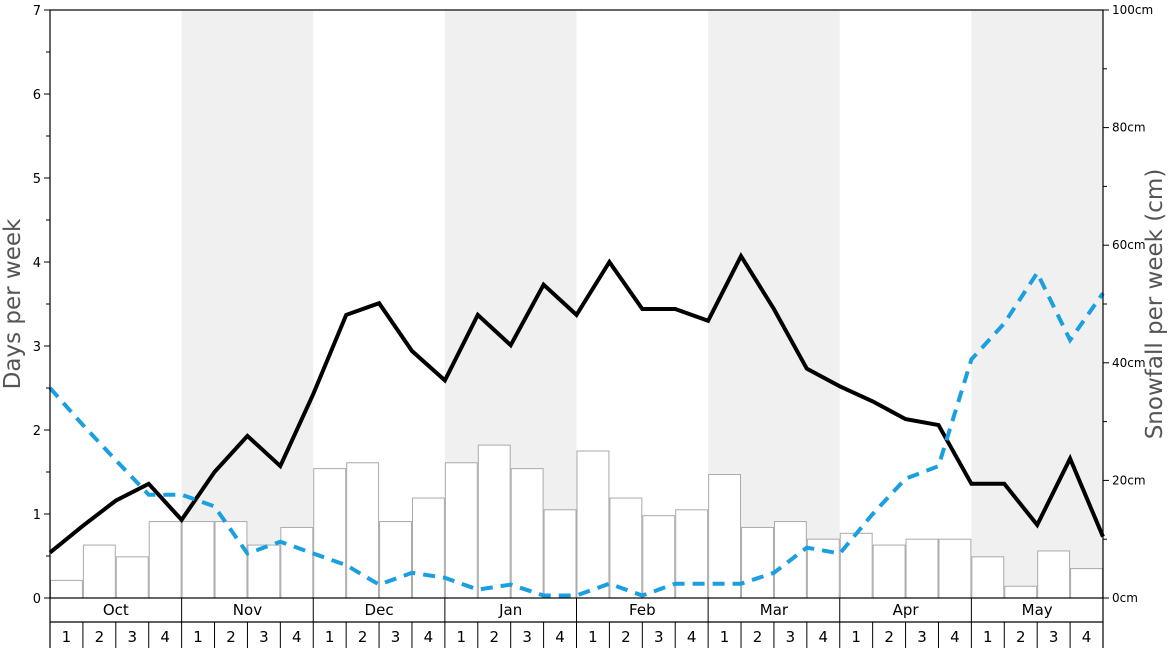 This screenshot has height=648, width=1168. What do you see at coordinates (1132, 10) in the screenshot?
I see `right-tick-label: 100cm` at bounding box center [1132, 10].